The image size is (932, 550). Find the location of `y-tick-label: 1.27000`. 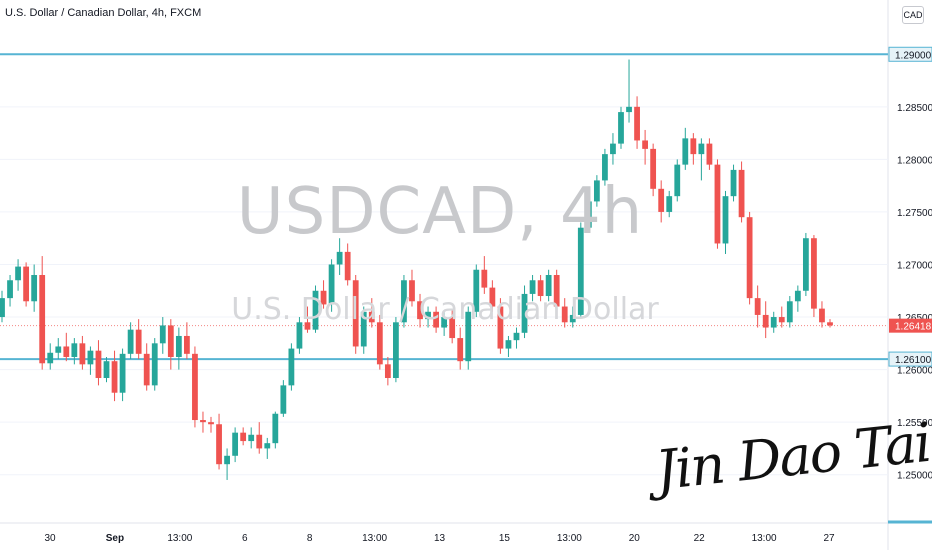

y-tick-label: 1.27000 is located at coordinates (914, 265).